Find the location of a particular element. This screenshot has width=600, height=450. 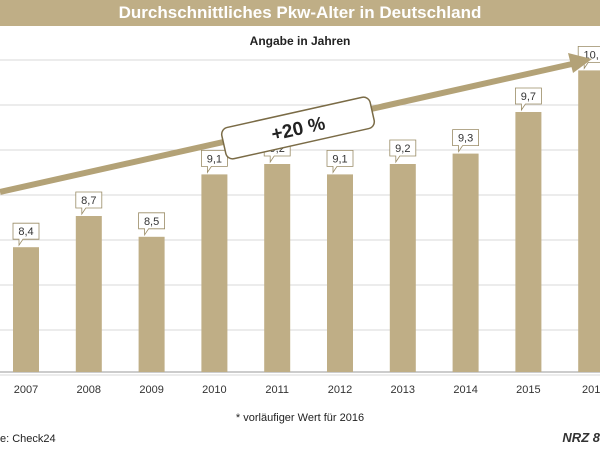

data-label: 8,4 is located at coordinates (25, 232).